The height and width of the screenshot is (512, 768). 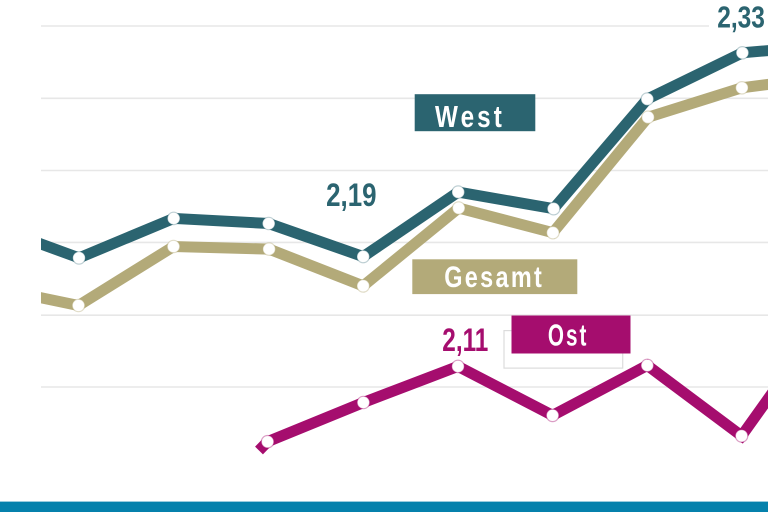 I want to click on svg-text: Gesamt, so click(x=494, y=277).